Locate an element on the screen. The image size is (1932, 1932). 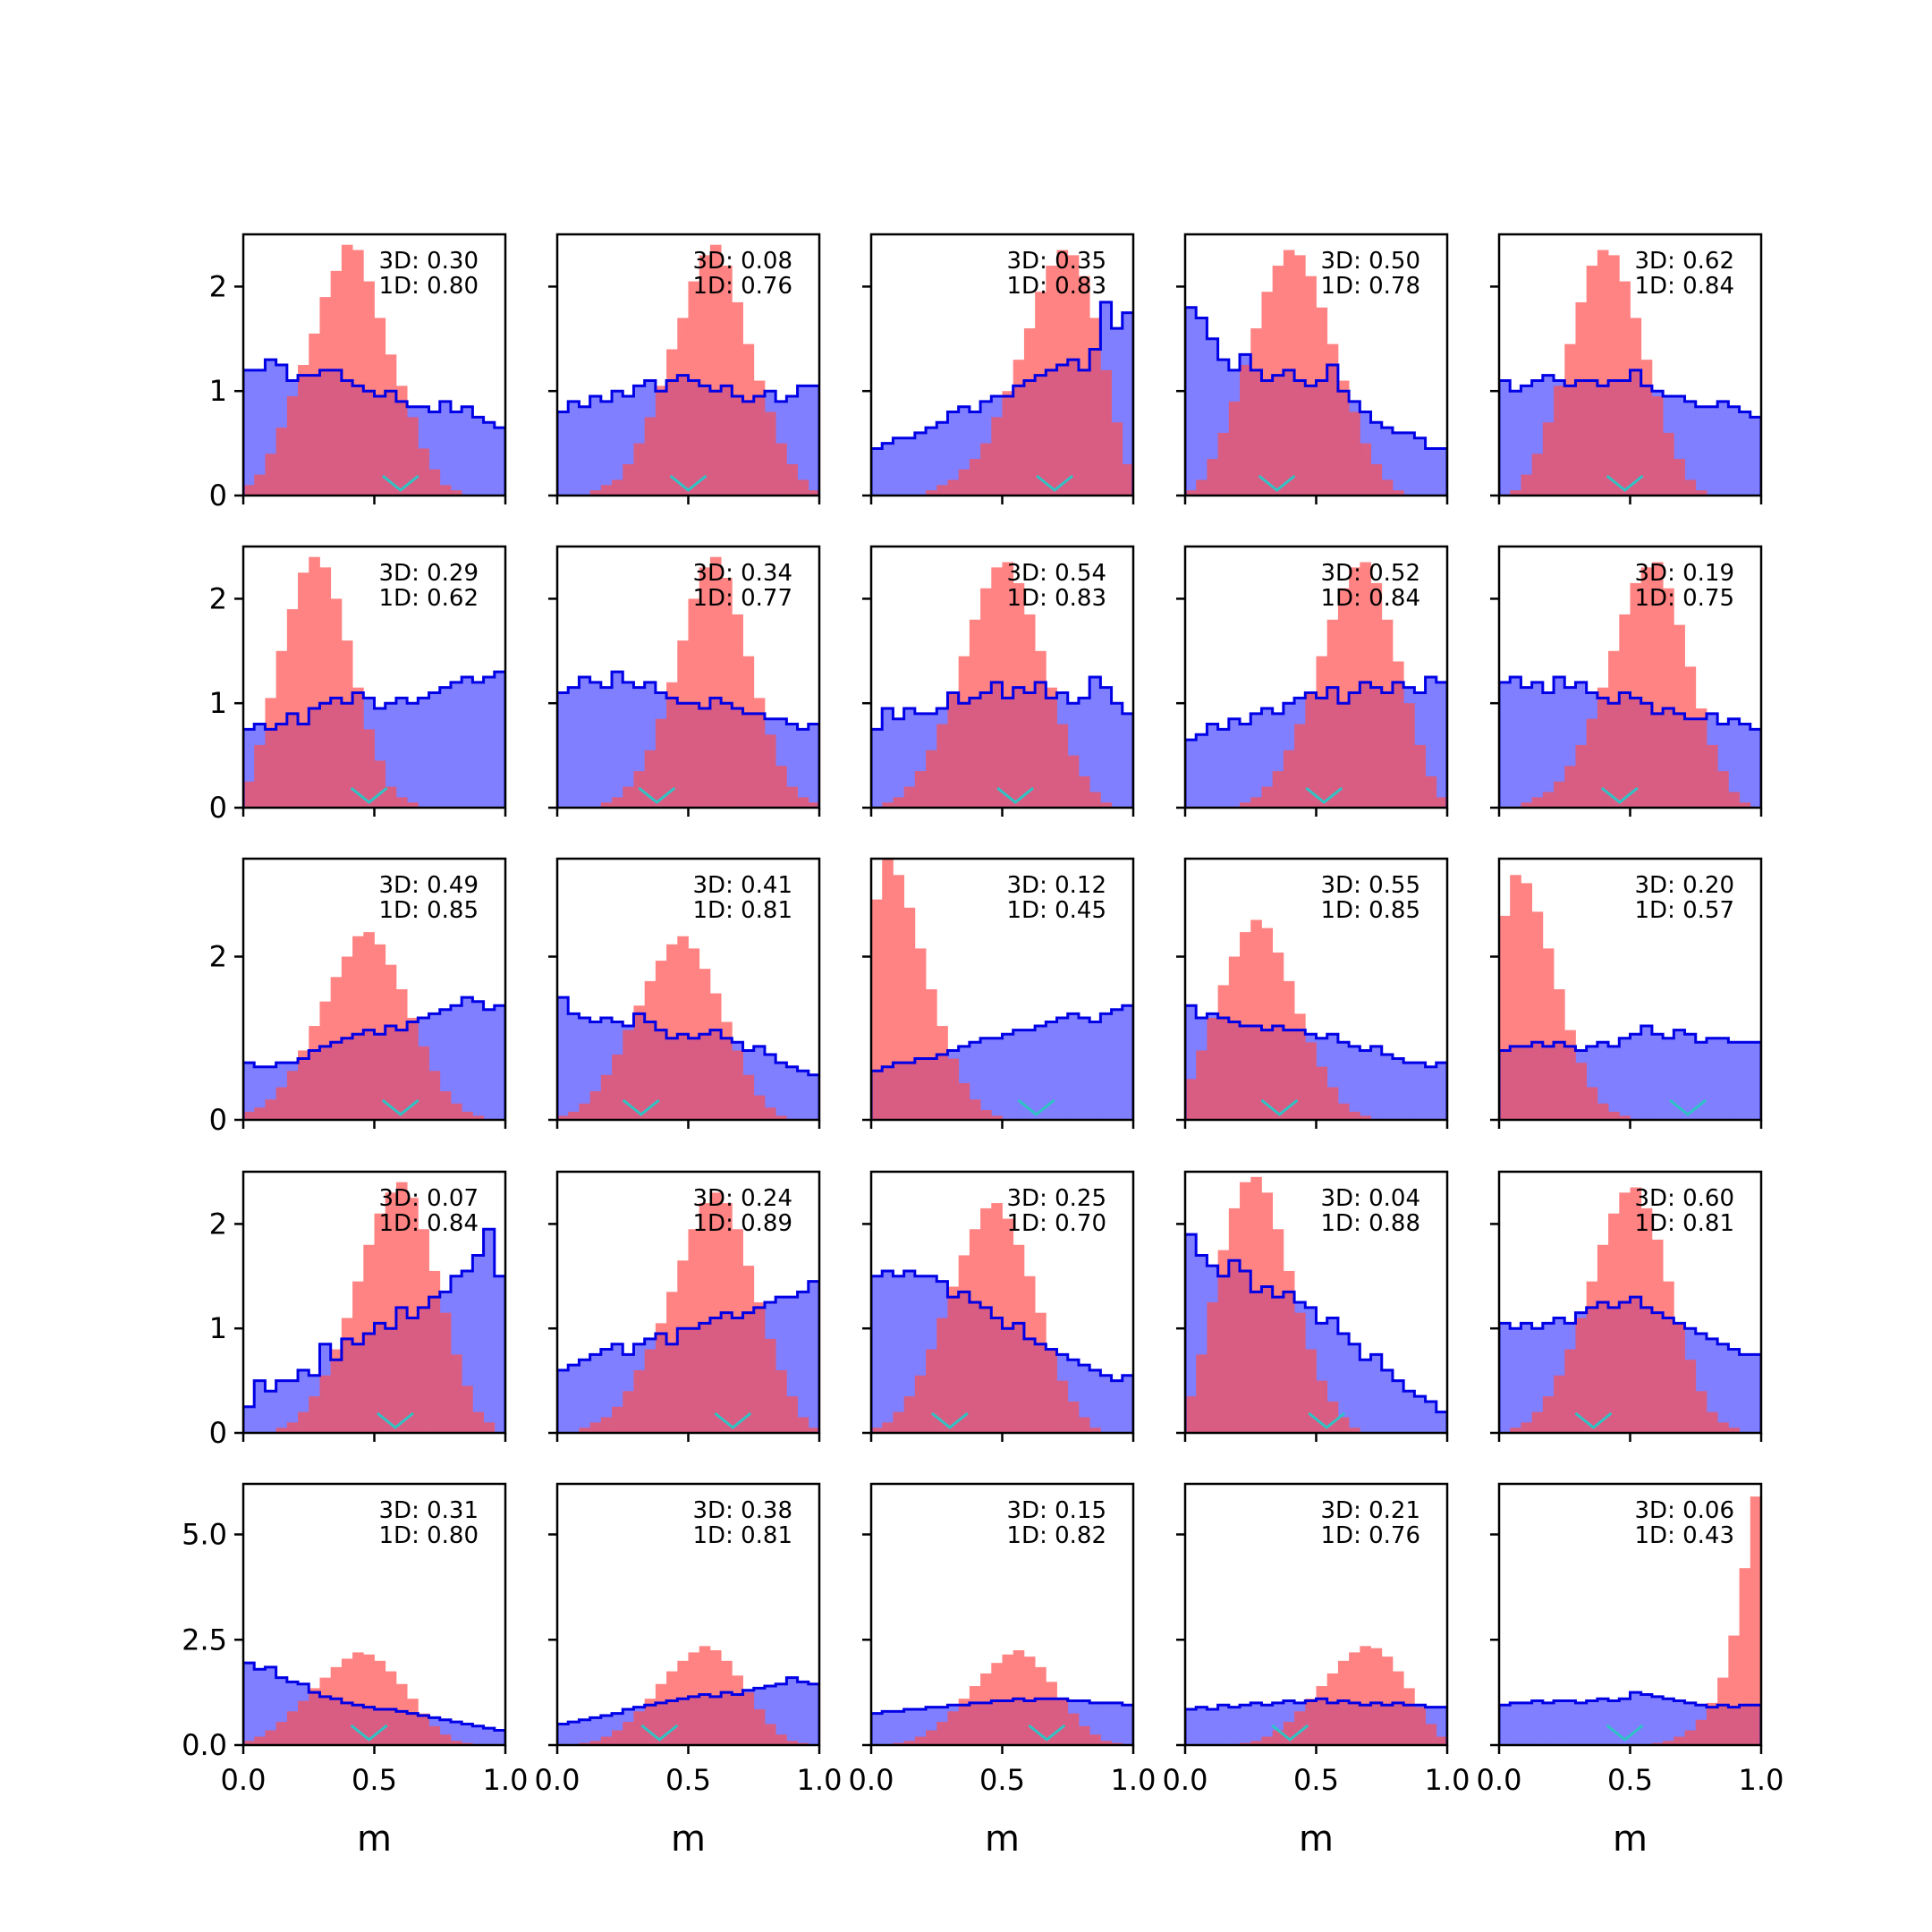
y-tick-label: 1 is located at coordinates (218, 703).